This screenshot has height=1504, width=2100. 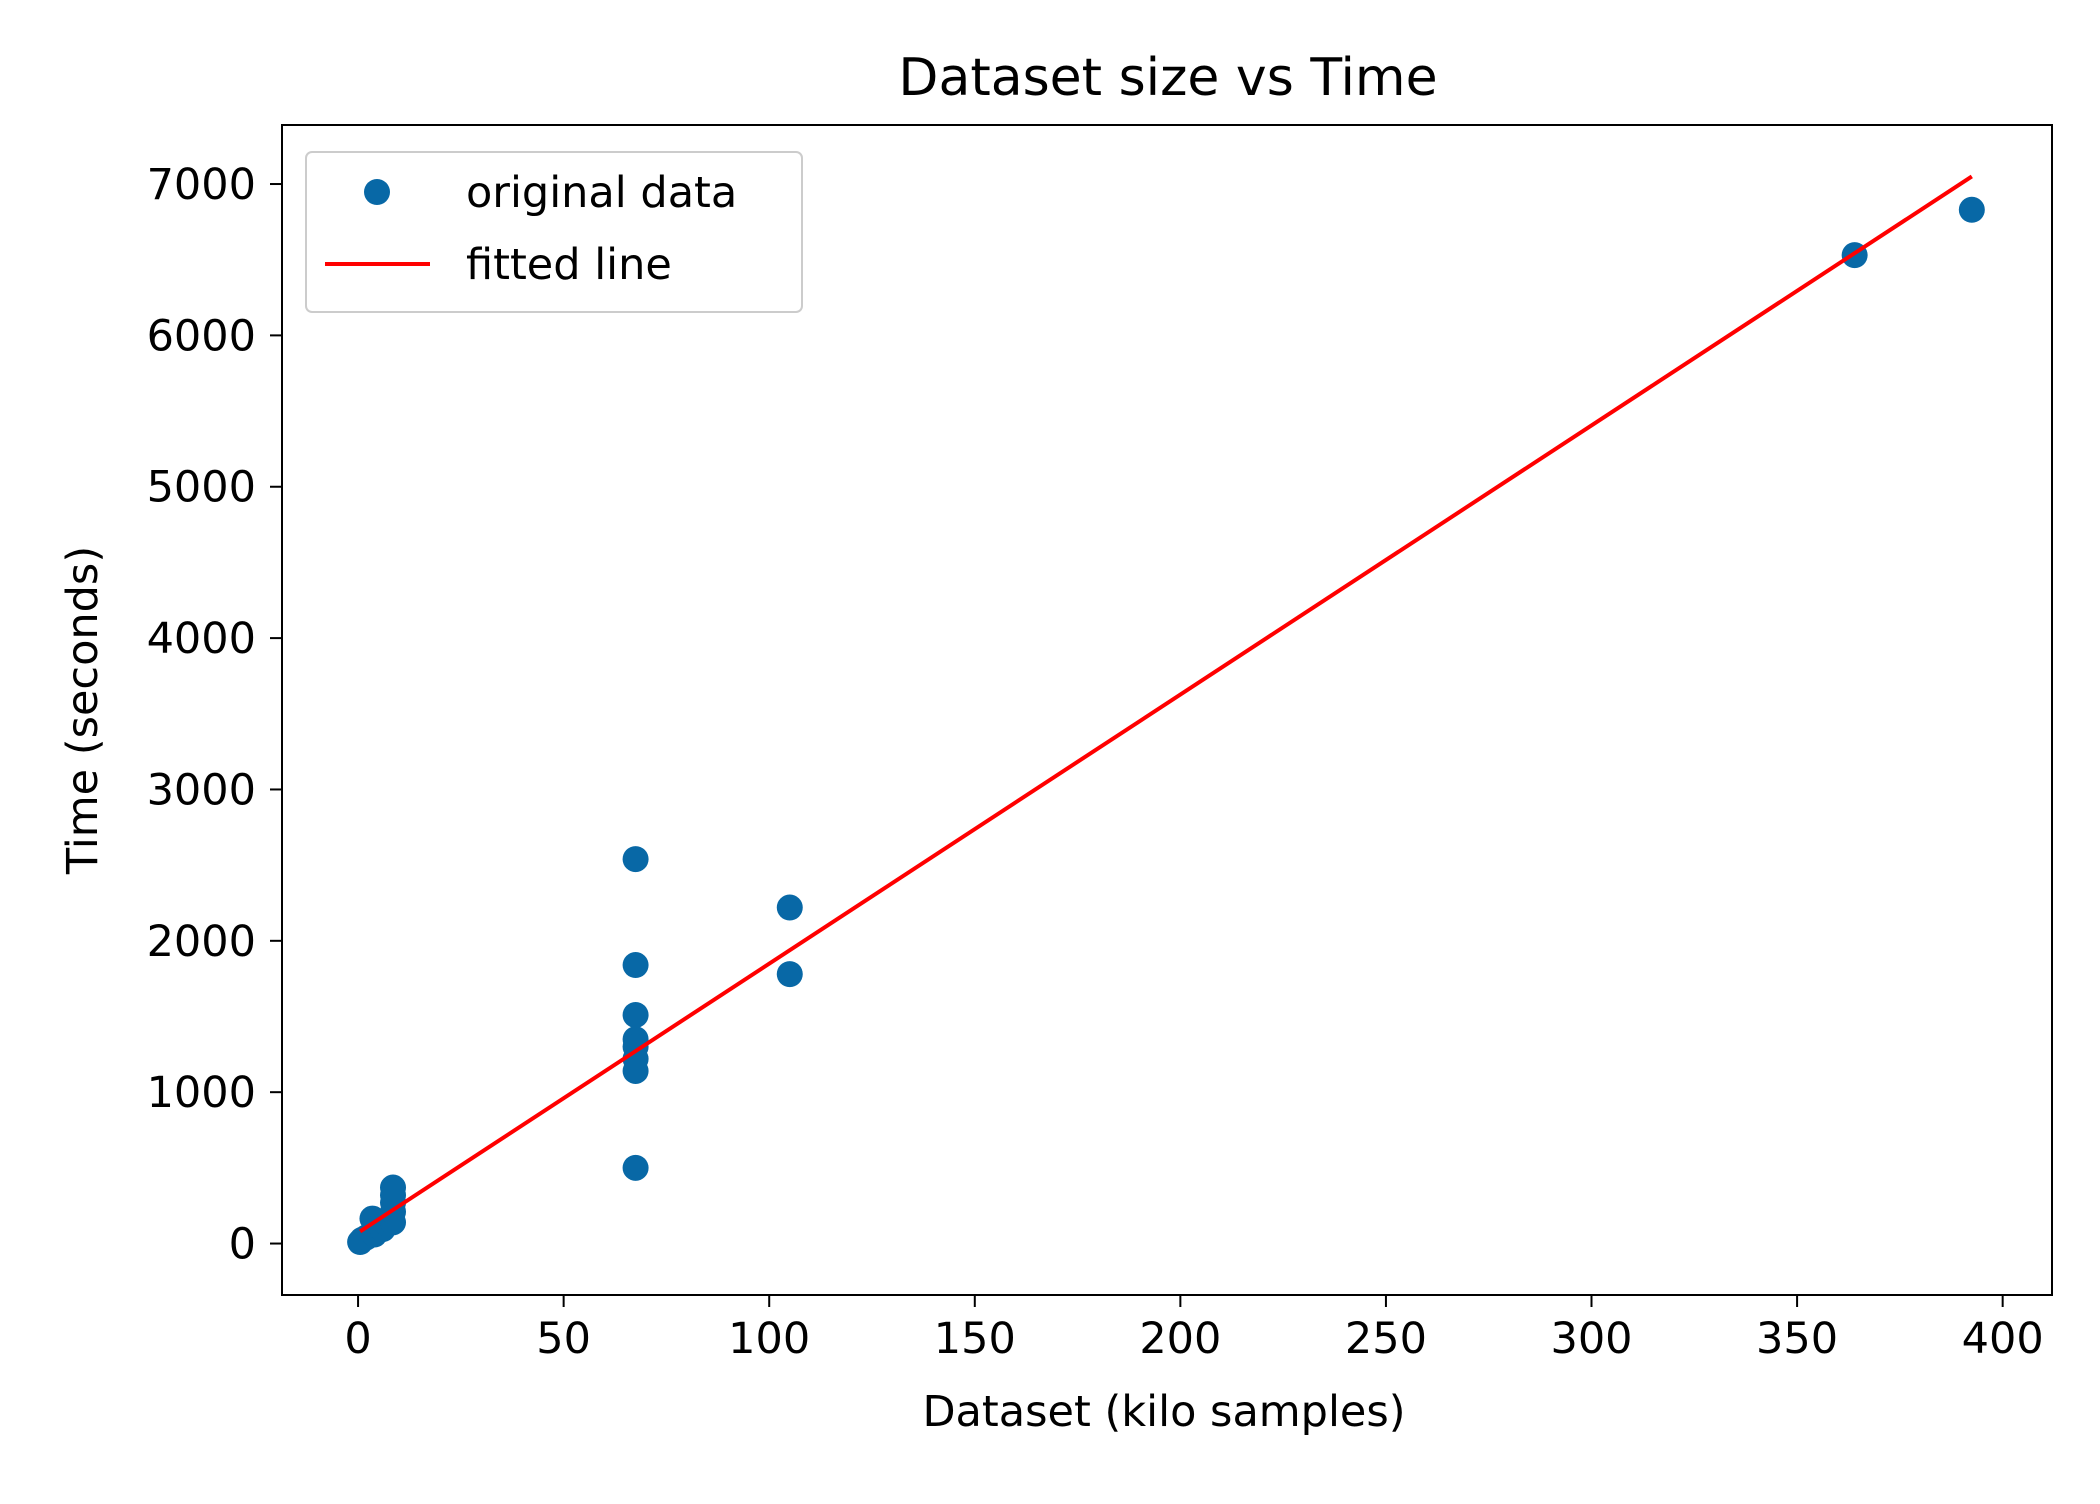 I want to click on legend-marker-original-data, so click(x=377, y=192).